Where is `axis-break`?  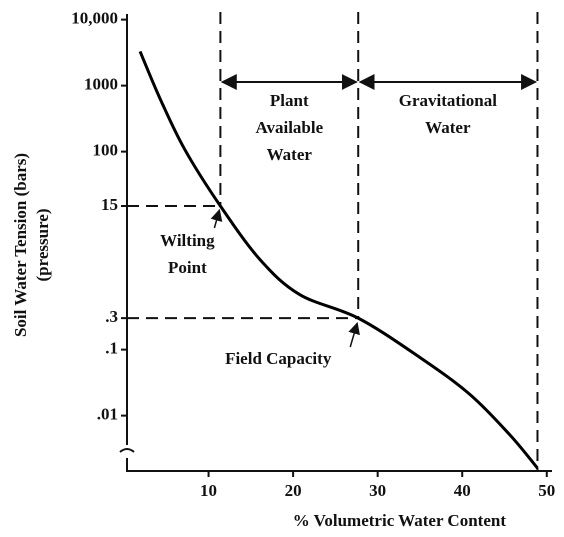 axis-break is located at coordinates (127, 450).